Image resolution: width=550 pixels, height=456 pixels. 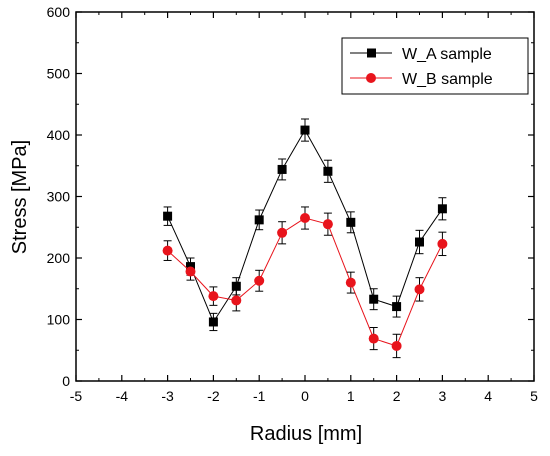 What do you see at coordinates (66, 381) in the screenshot?
I see `y-tick-label: 0` at bounding box center [66, 381].